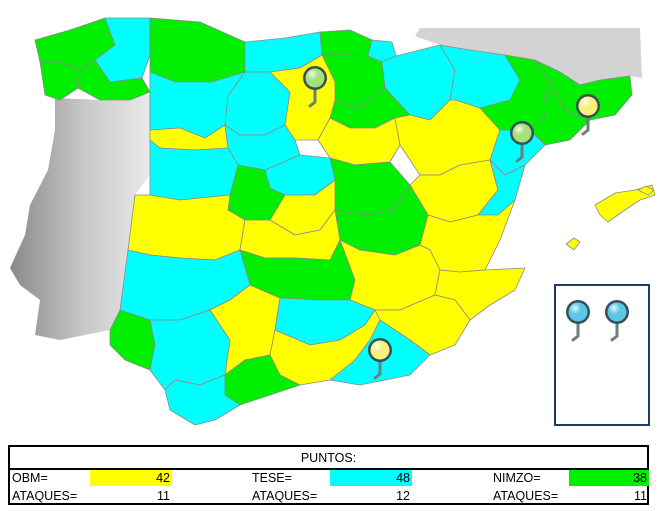 The image size is (666, 511). I want to click on obm-attacks-label: ATAQUES=, so click(45, 496).